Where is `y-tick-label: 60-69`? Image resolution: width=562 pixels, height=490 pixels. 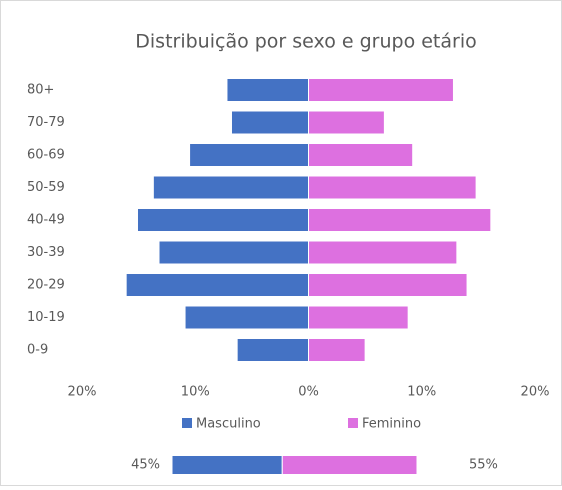
y-tick-label: 60-69 is located at coordinates (46, 155).